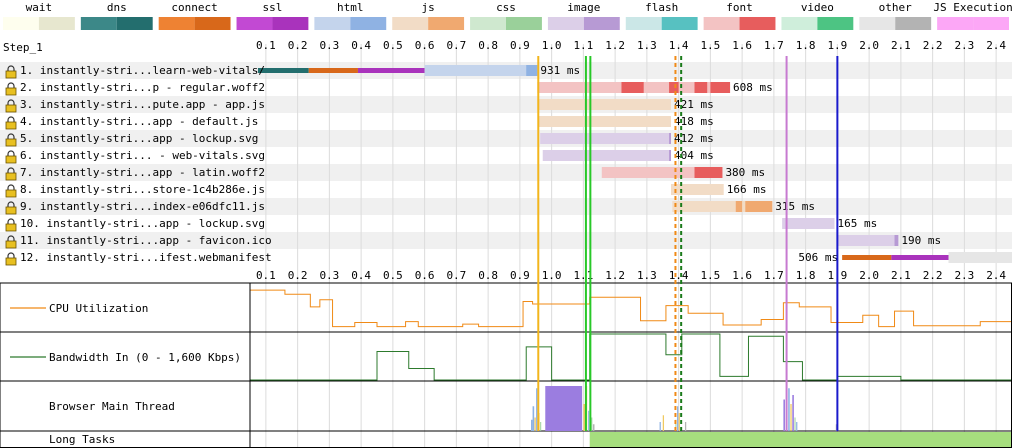 The height and width of the screenshot is (448, 1012). I want to click on tick-label: 1.9, so click(837, 45).